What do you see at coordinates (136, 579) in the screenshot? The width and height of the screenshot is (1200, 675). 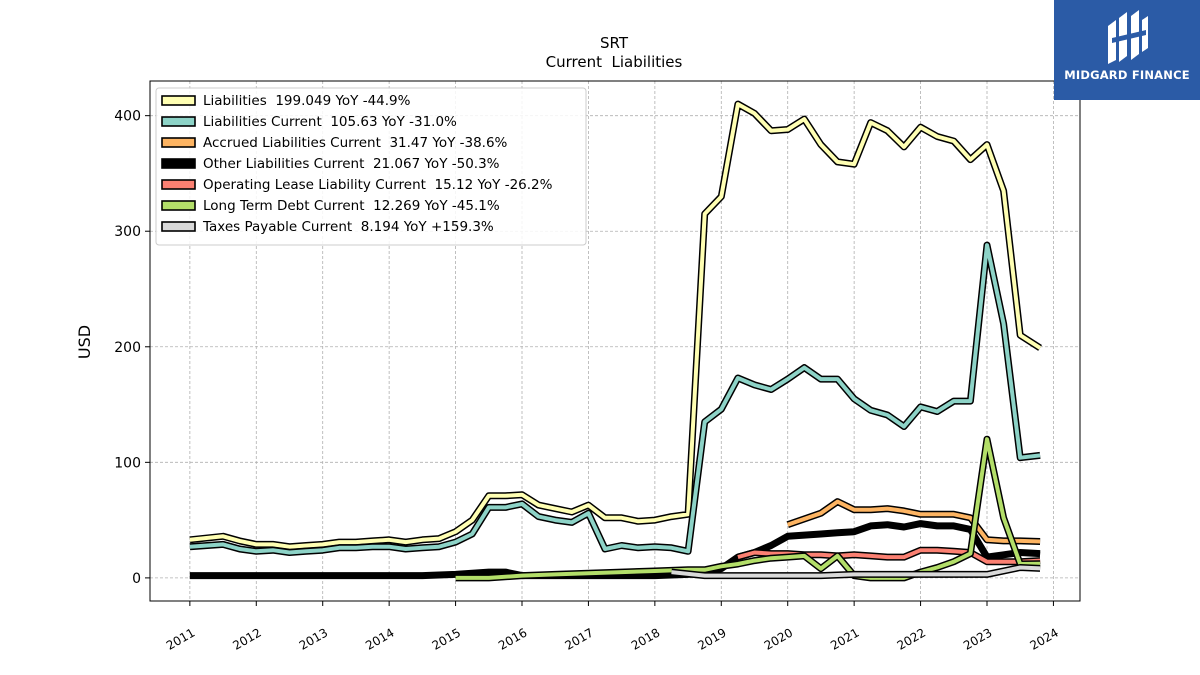 I see `y-tick-label: 0` at bounding box center [136, 579].